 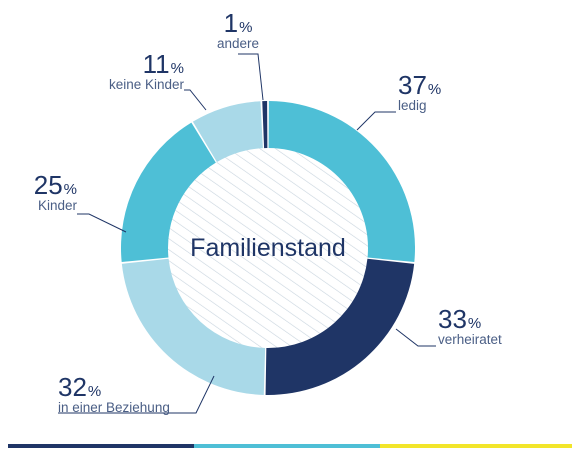 I want to click on chart-title: Familienstand, so click(x=268, y=248).